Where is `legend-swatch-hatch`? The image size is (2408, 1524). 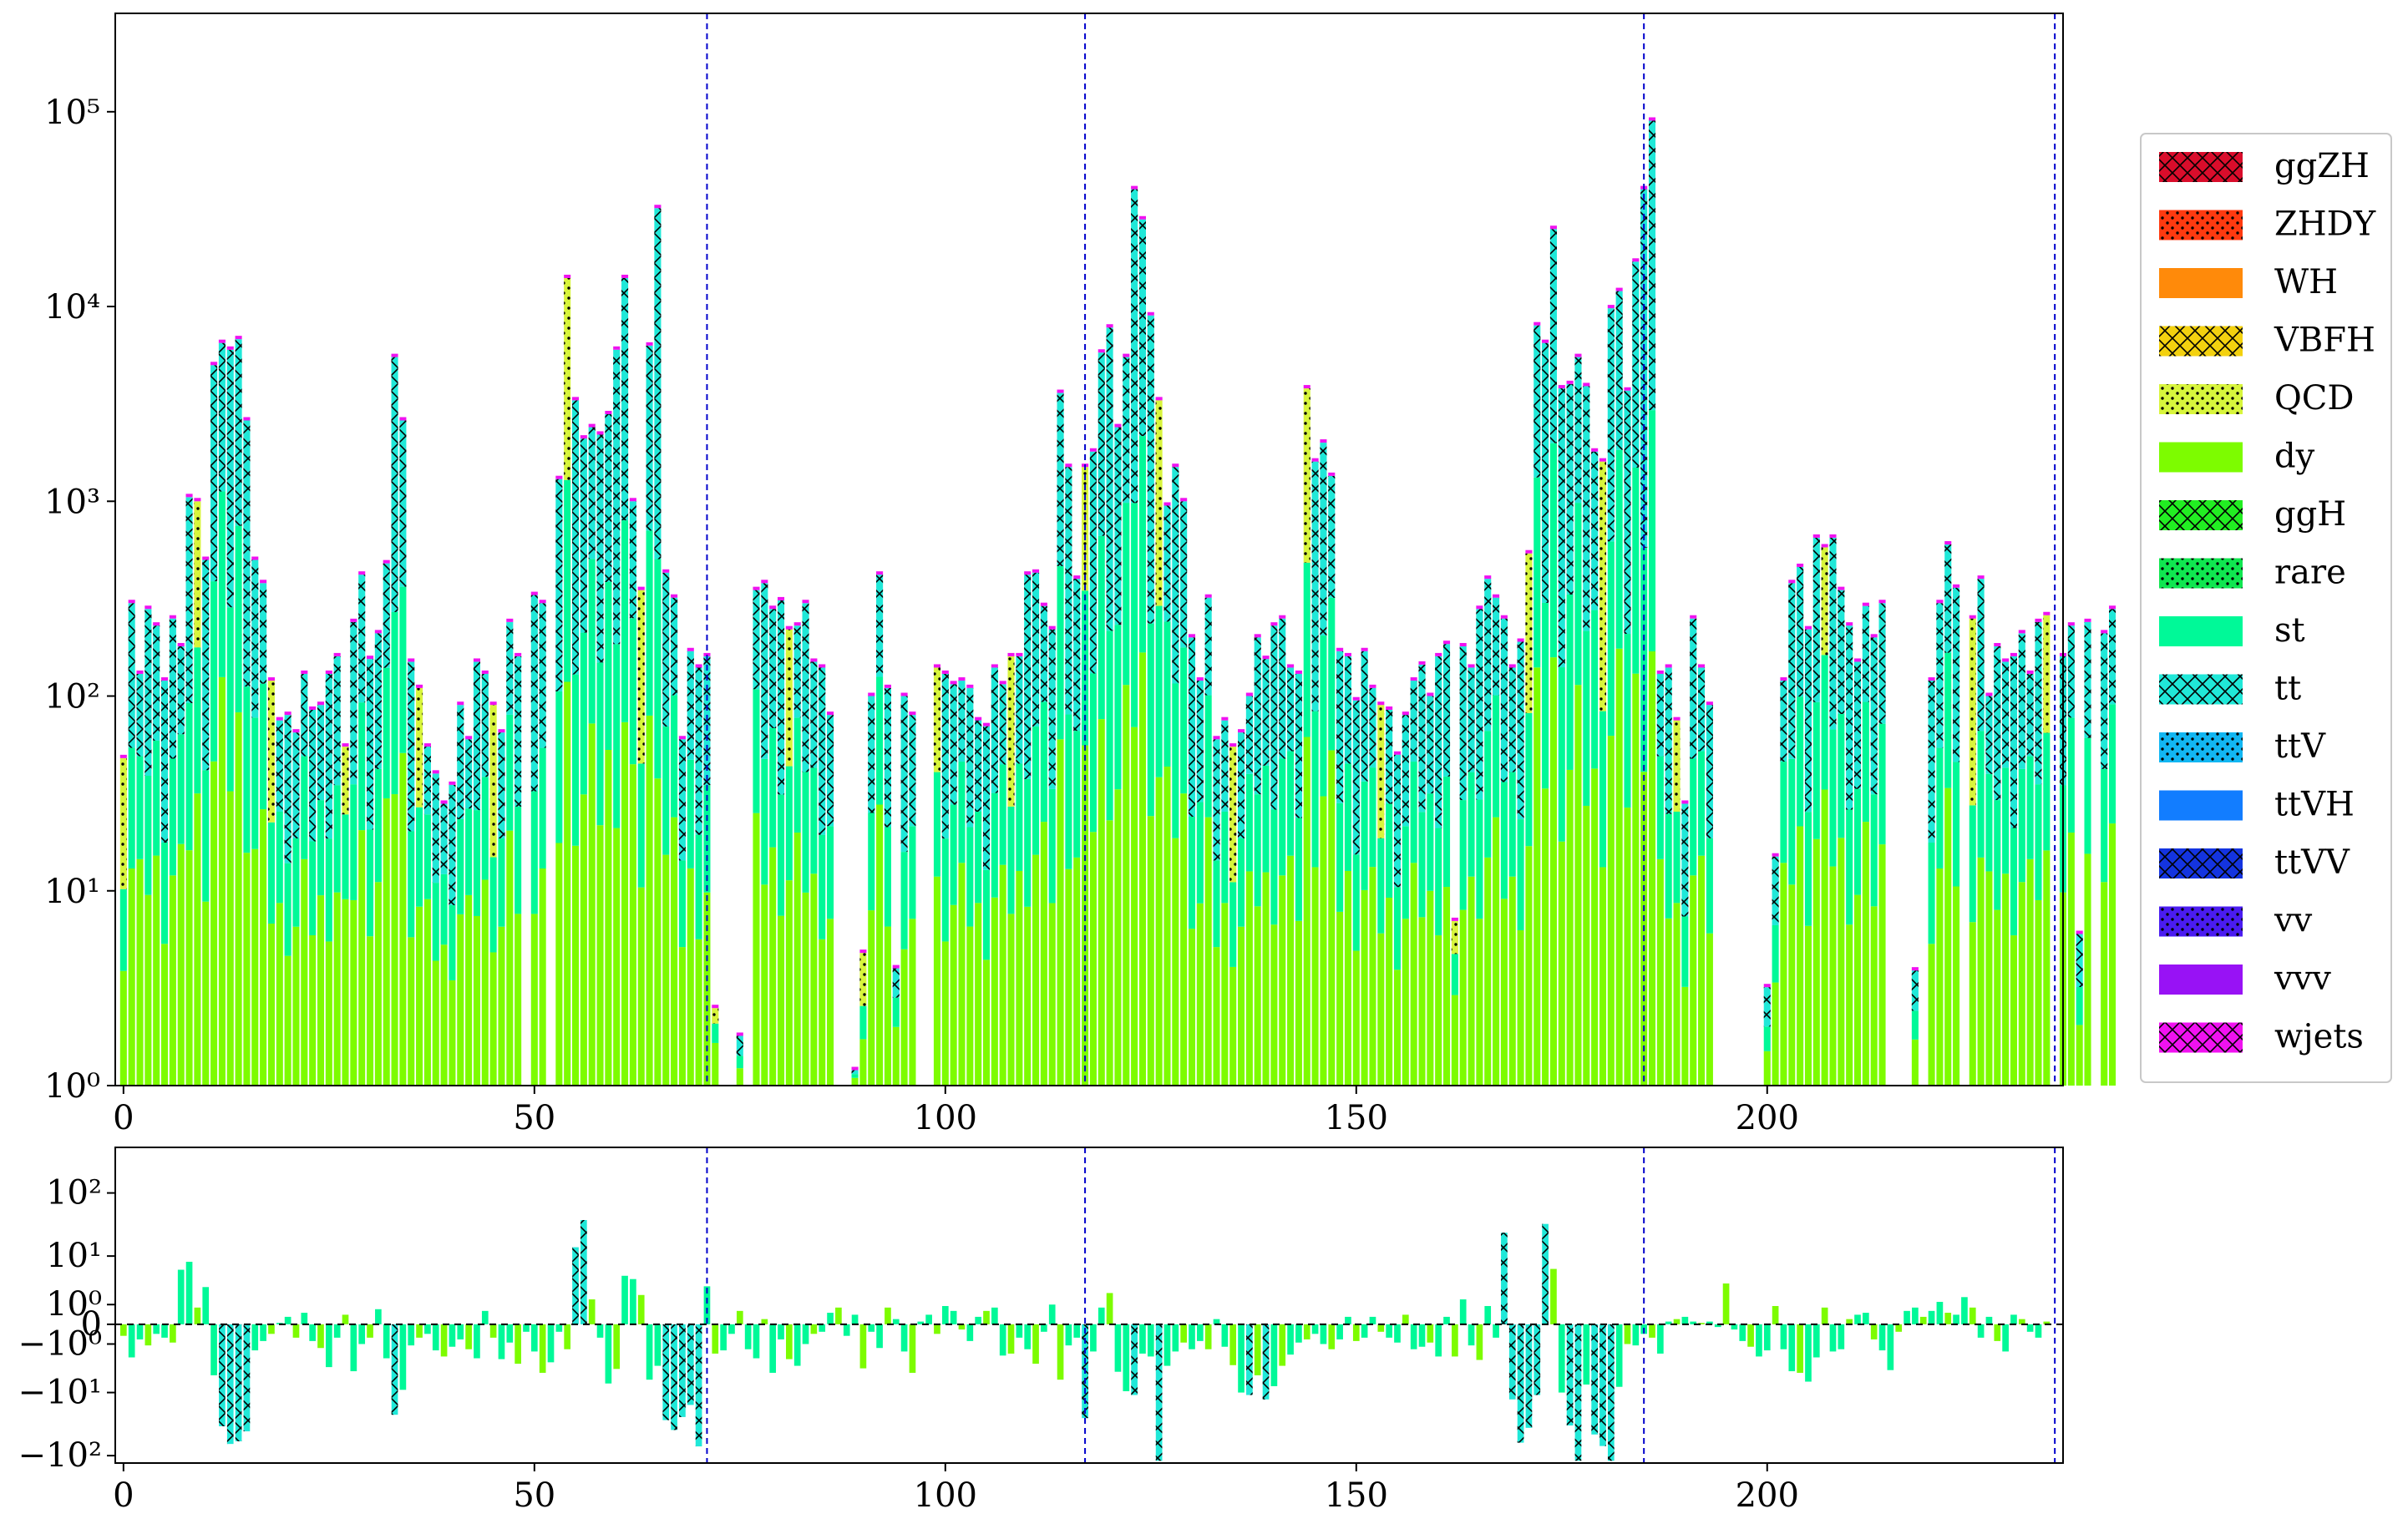 legend-swatch-hatch is located at coordinates (2201, 863).